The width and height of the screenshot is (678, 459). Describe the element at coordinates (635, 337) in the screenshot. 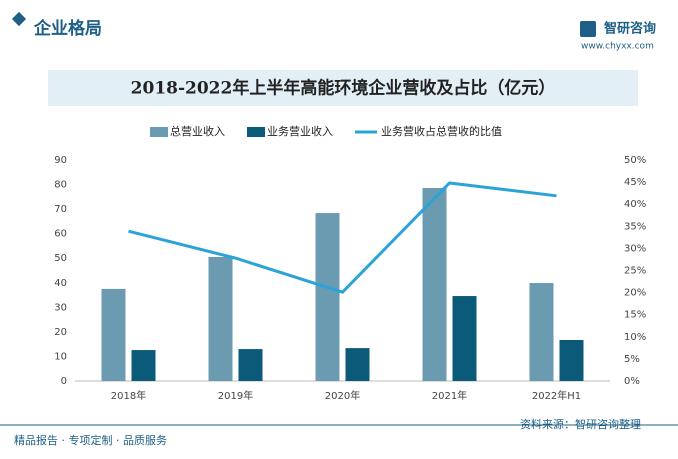

I see `y2-tick-label: 10%` at that location.